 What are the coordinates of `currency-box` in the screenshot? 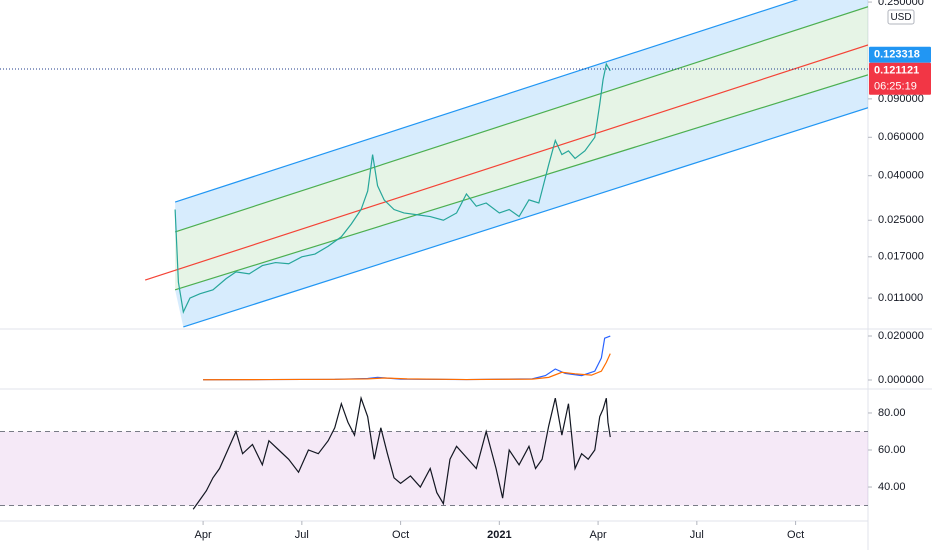 It's located at (901, 17).